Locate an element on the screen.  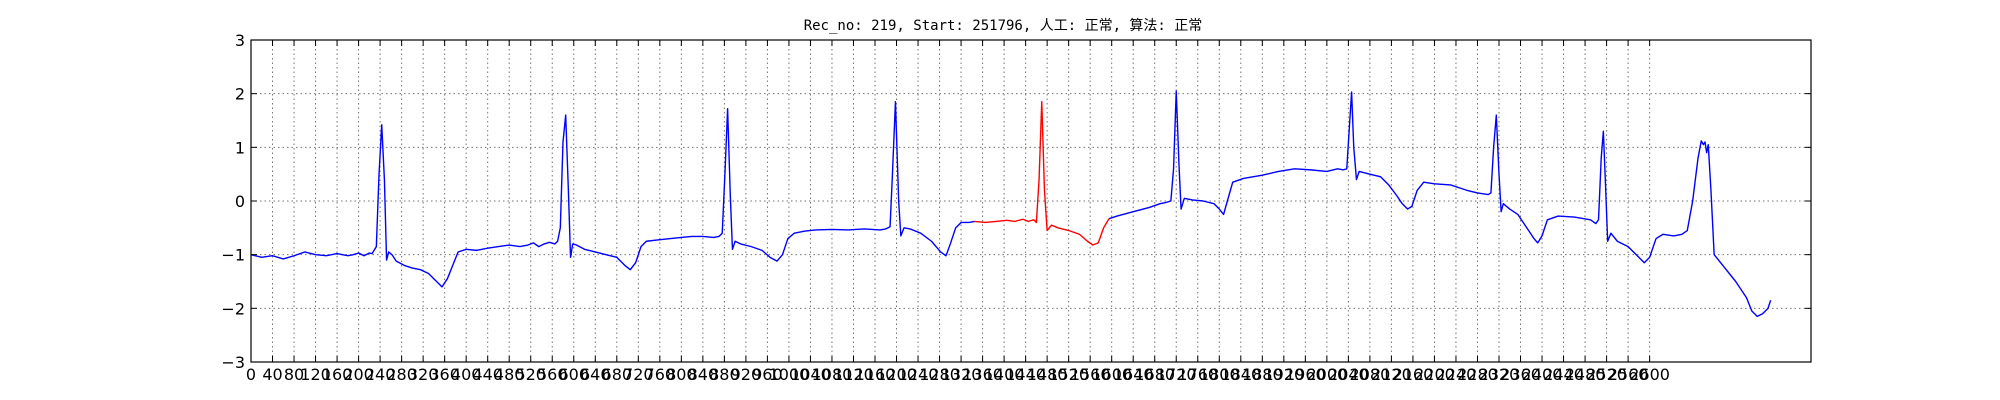
x-tick-label: 600 is located at coordinates (573, 374).